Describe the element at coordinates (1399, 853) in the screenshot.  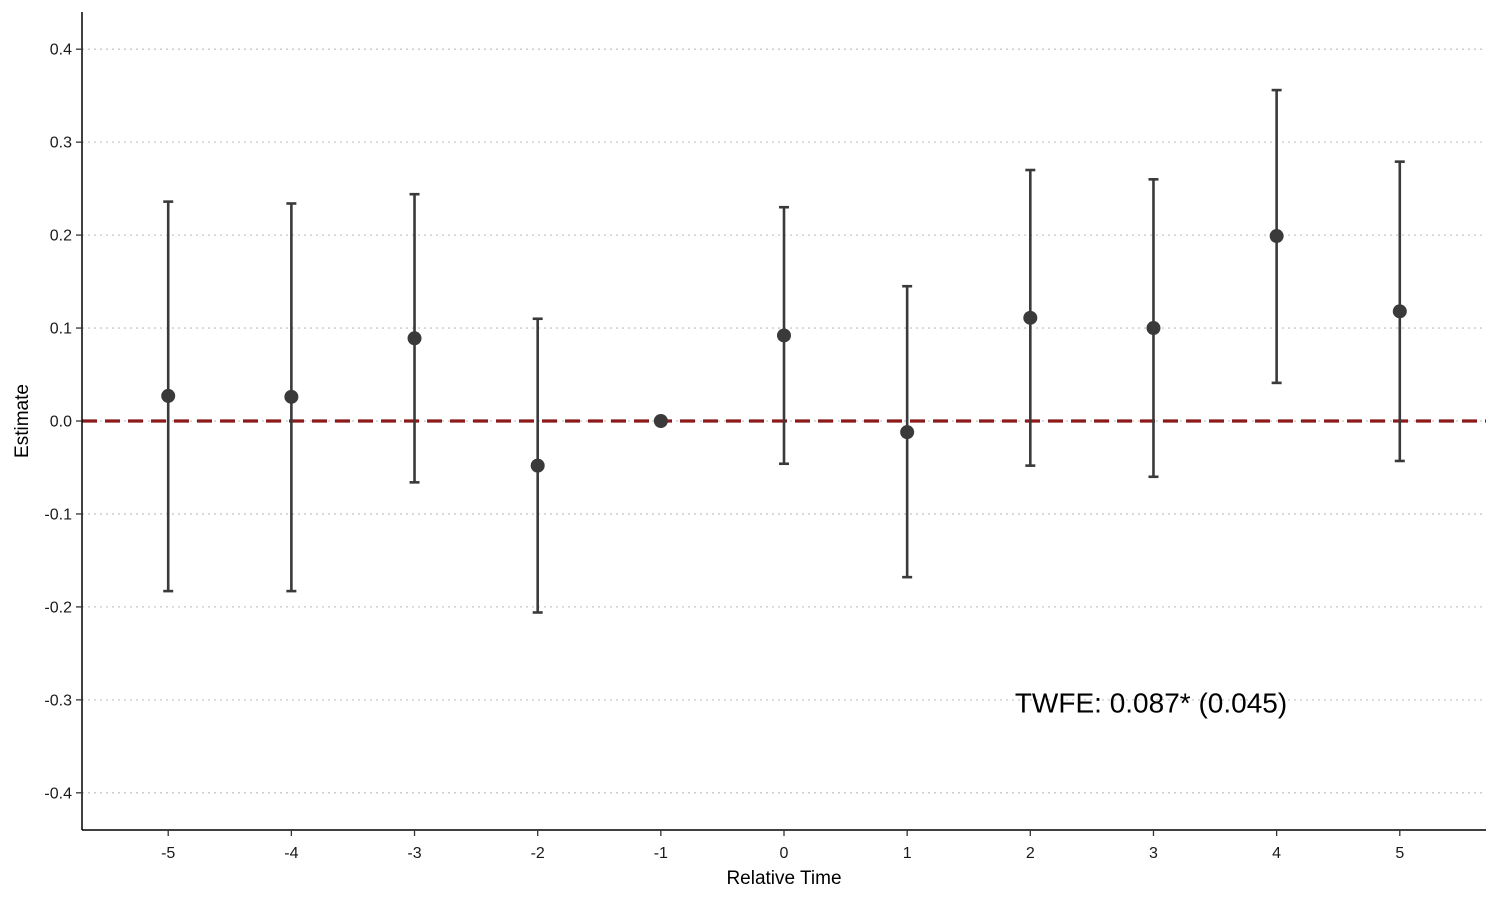
I see `x-tick-label: 5` at that location.